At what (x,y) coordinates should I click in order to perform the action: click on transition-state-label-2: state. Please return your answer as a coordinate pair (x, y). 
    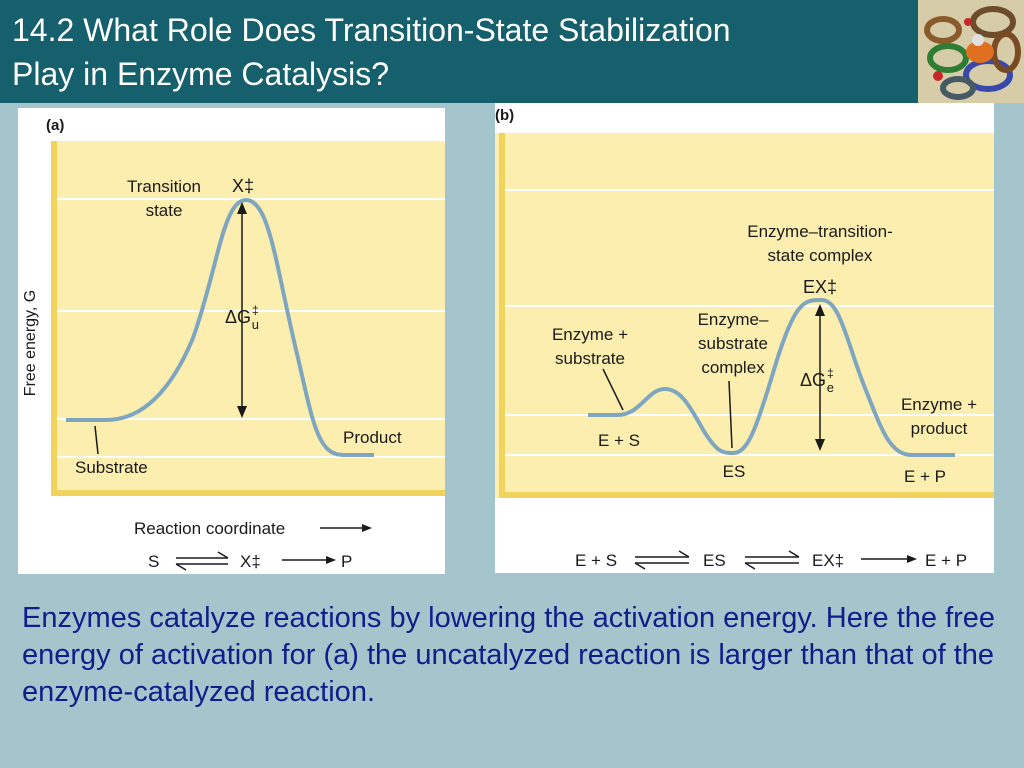
    Looking at the image, I should click on (164, 210).